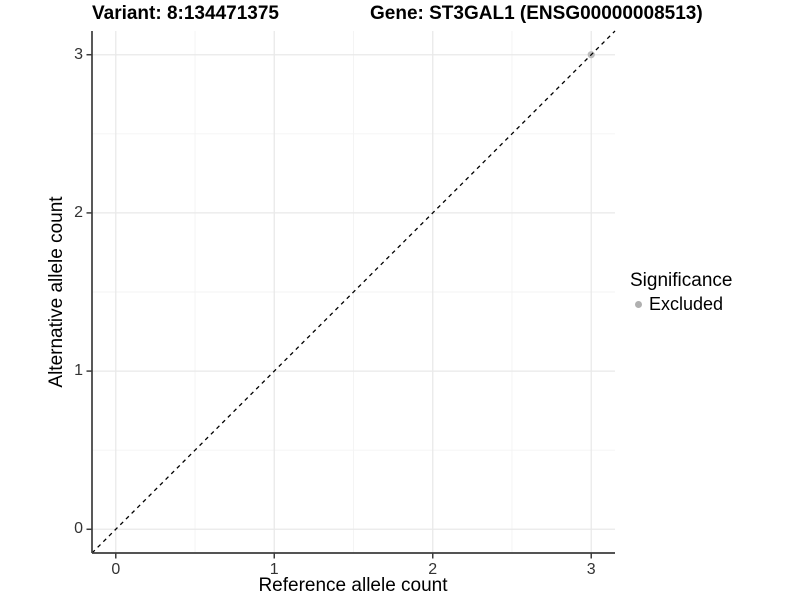 Image resolution: width=800 pixels, height=600 pixels. What do you see at coordinates (353, 585) in the screenshot?
I see `x-axis-title: Reference allele count` at bounding box center [353, 585].